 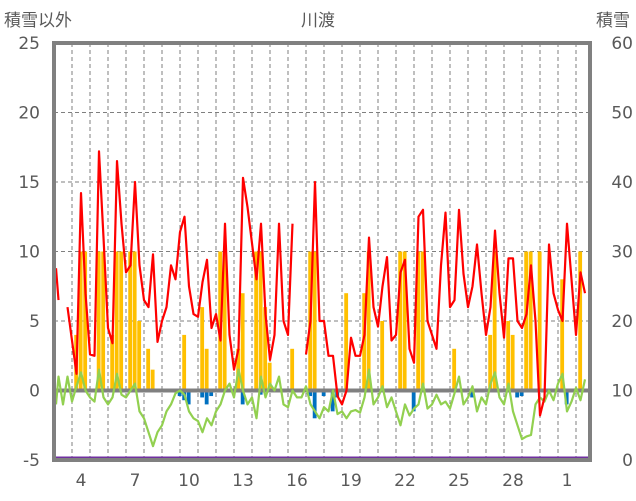 What do you see at coordinates (567, 481) in the screenshot?
I see `x-tick-label: 1` at bounding box center [567, 481].